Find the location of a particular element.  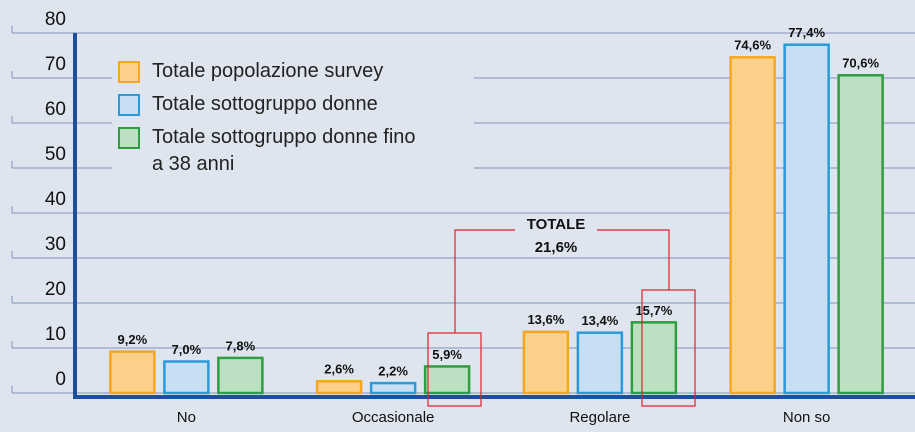

x-tick-label: Occasionale is located at coordinates (393, 417).